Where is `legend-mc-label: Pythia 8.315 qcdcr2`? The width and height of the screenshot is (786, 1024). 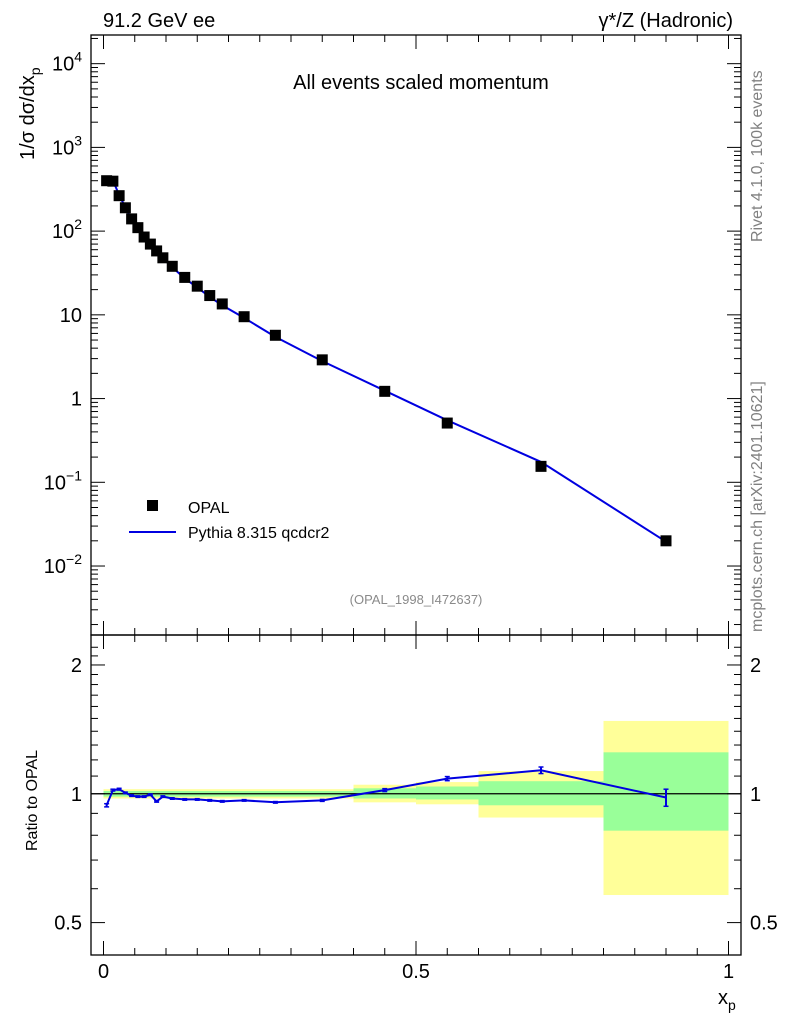 legend-mc-label: Pythia 8.315 qcdcr2 is located at coordinates (259, 533).